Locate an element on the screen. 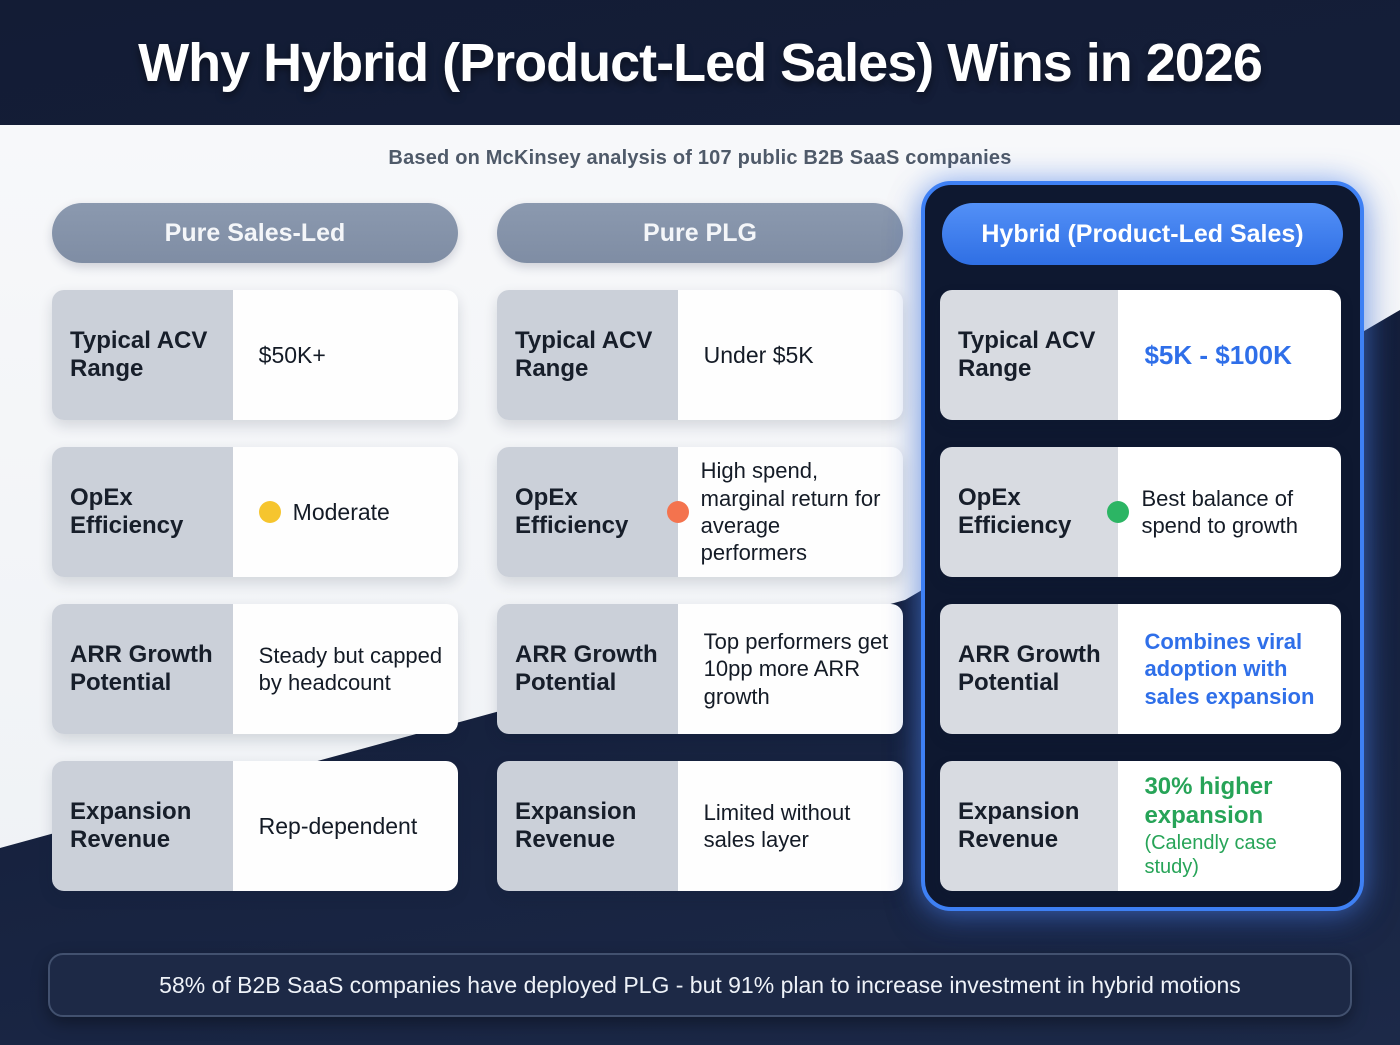 The image size is (1400, 1045). card-value-headline: 30% higher expansion is located at coordinates (1208, 801).